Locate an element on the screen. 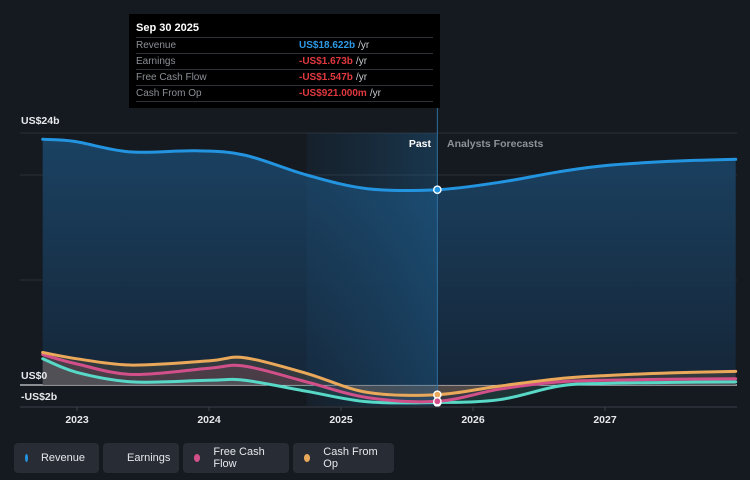  tooltip-value: -US$1.673b is located at coordinates (326, 61).